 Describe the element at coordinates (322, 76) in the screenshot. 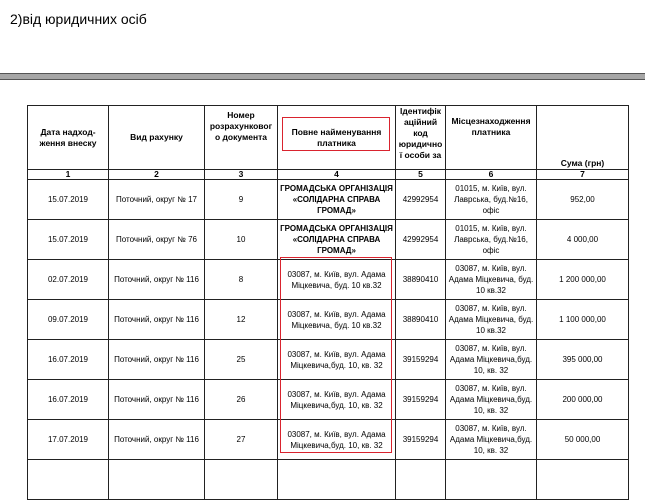

I see `page-separator` at that location.